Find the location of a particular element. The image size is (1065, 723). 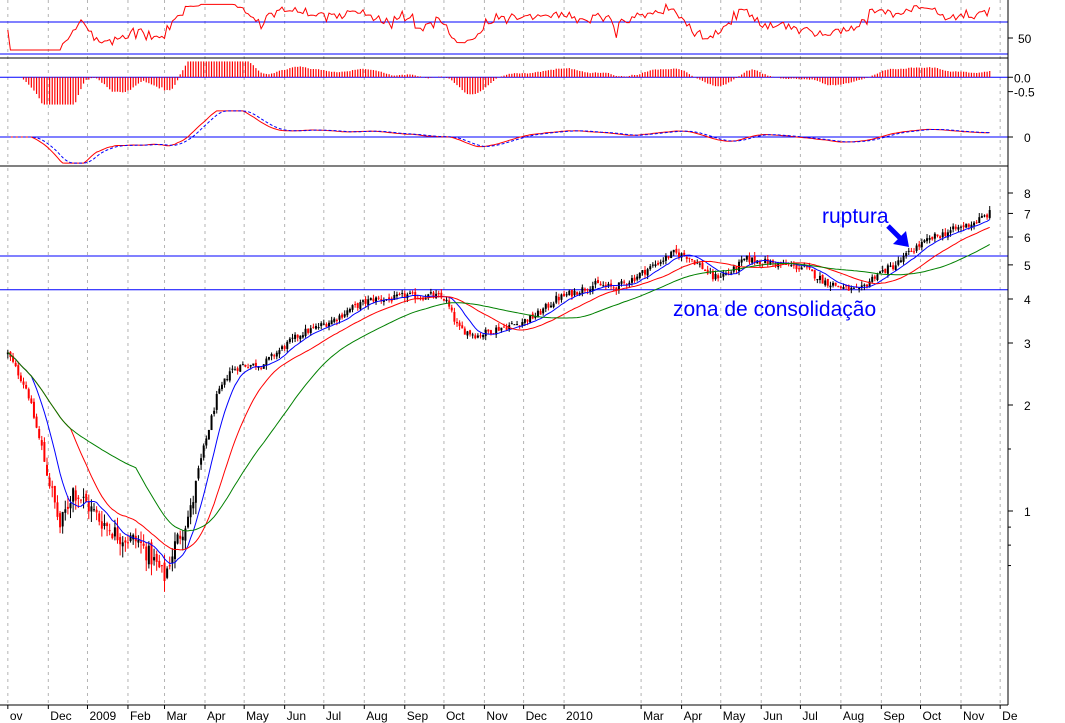

x-tick-label: Jun is located at coordinates (296, 716).